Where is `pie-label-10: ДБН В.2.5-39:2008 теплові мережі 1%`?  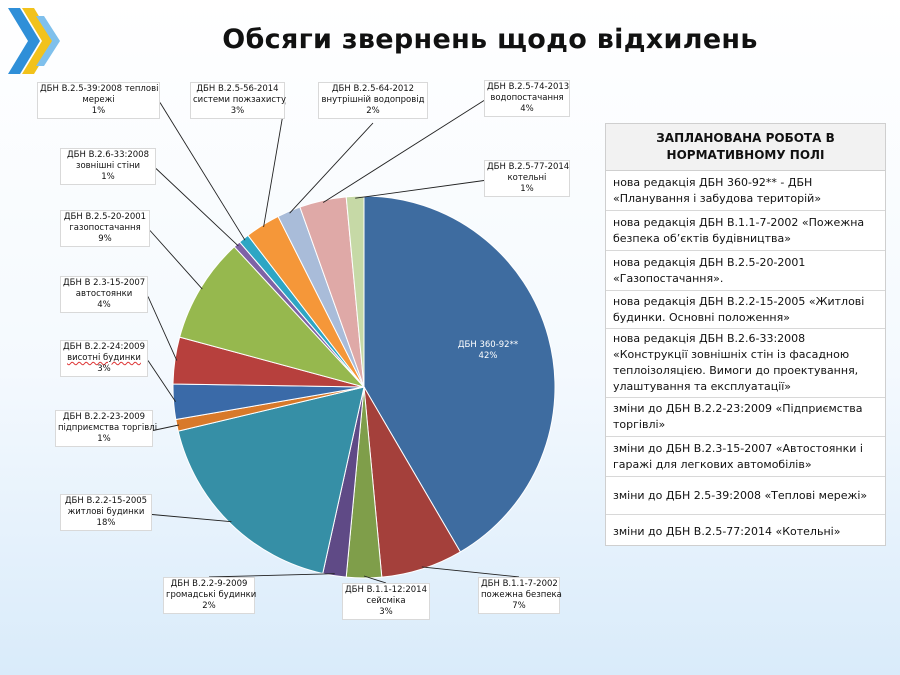 pie-label-10: ДБН В.2.5-39:2008 теплові мережі 1% is located at coordinates (98, 100).